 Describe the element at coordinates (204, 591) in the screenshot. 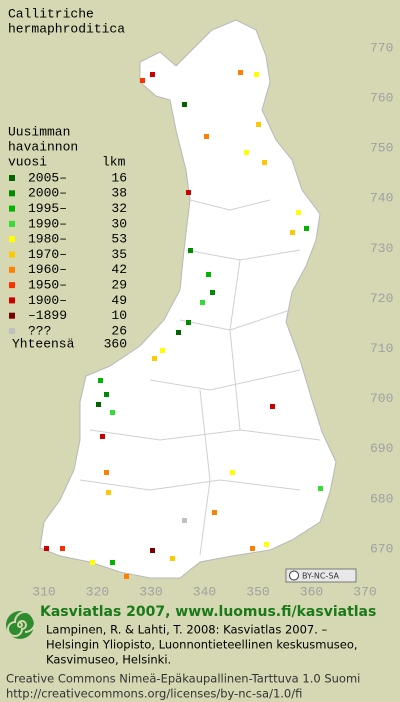

I see `x-grid-label: 340` at that location.